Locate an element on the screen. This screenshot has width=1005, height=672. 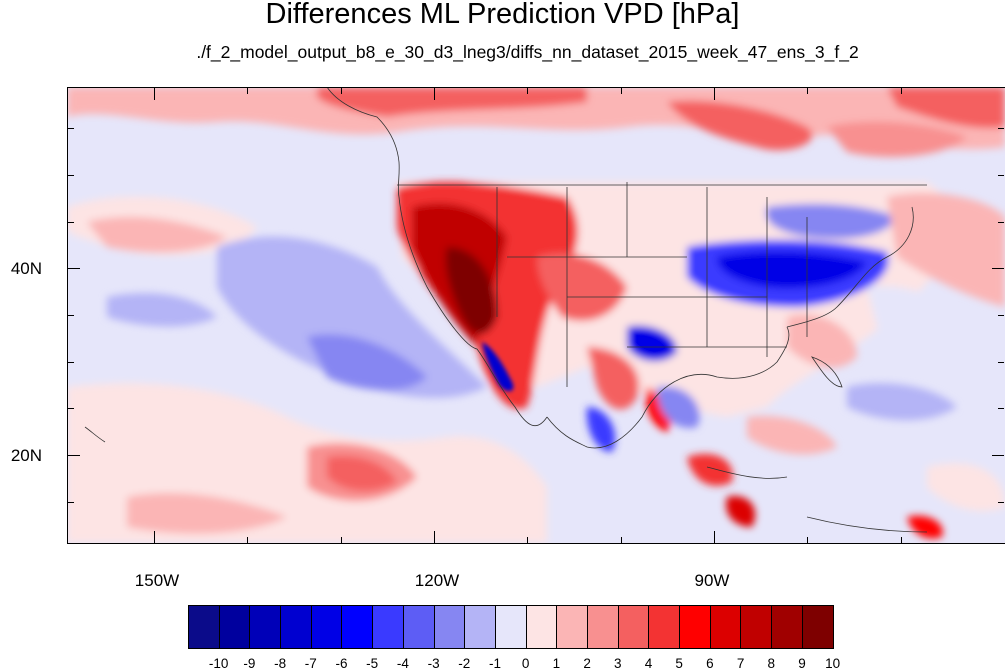
lat-tick-20n-left is located at coordinates (74, 455).